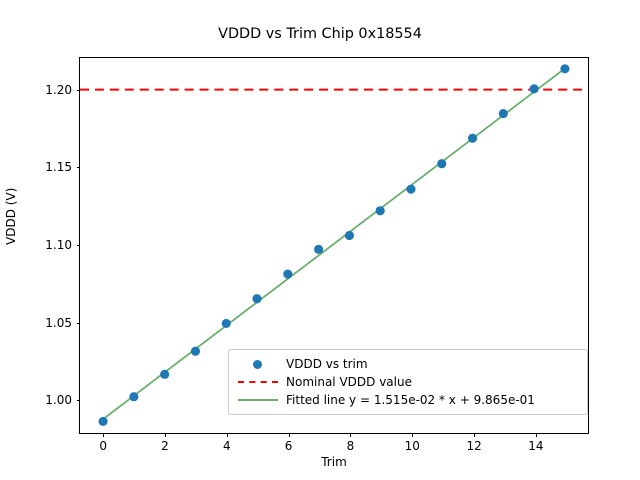 The width and height of the screenshot is (640, 480). I want to click on chart-title: VDDD vs Trim Chip 0x18554, so click(320, 34).